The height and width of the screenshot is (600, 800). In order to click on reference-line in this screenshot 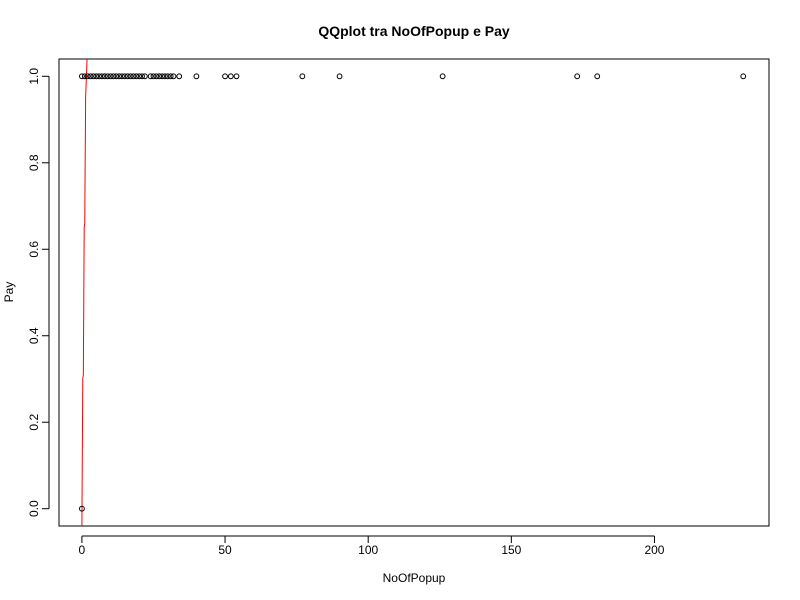, I will do `click(84, 292)`.